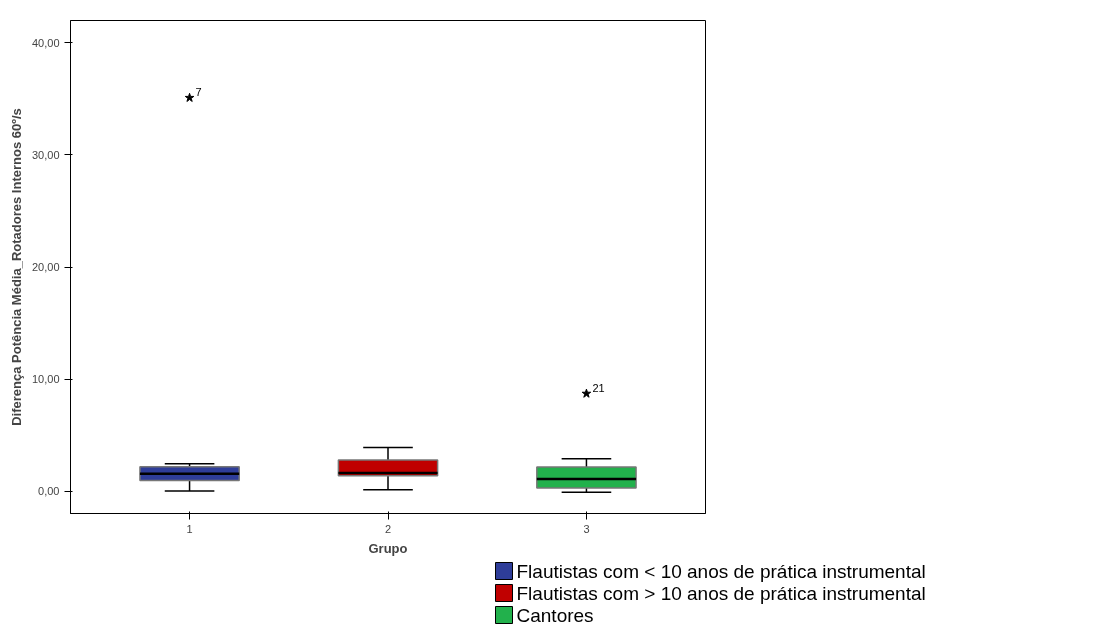  What do you see at coordinates (45, 267) in the screenshot?
I see `y-tick-label: 20,00` at bounding box center [45, 267].